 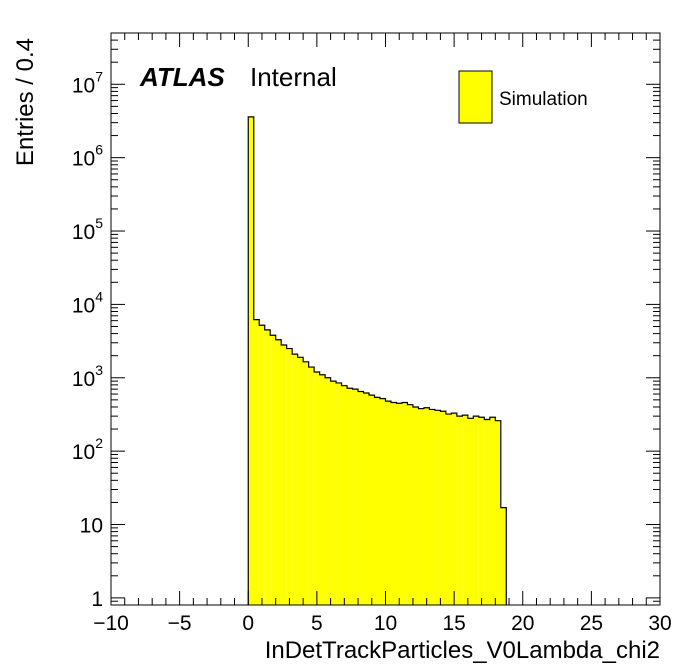 I want to click on x-tick-label: 20, so click(x=522, y=623).